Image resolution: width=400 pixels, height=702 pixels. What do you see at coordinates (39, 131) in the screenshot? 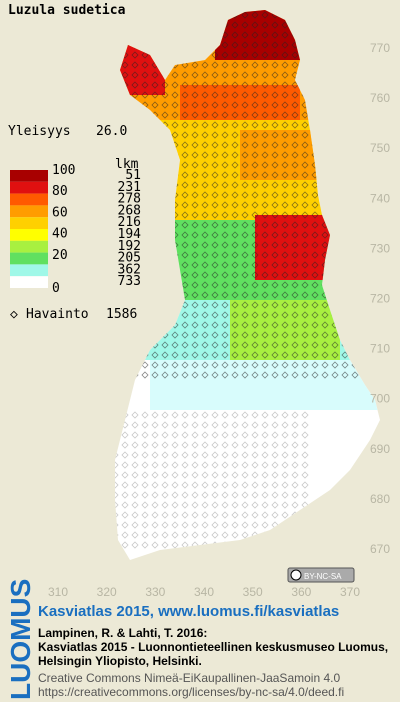
I see `frequency-label: Yleisyys` at bounding box center [39, 131].